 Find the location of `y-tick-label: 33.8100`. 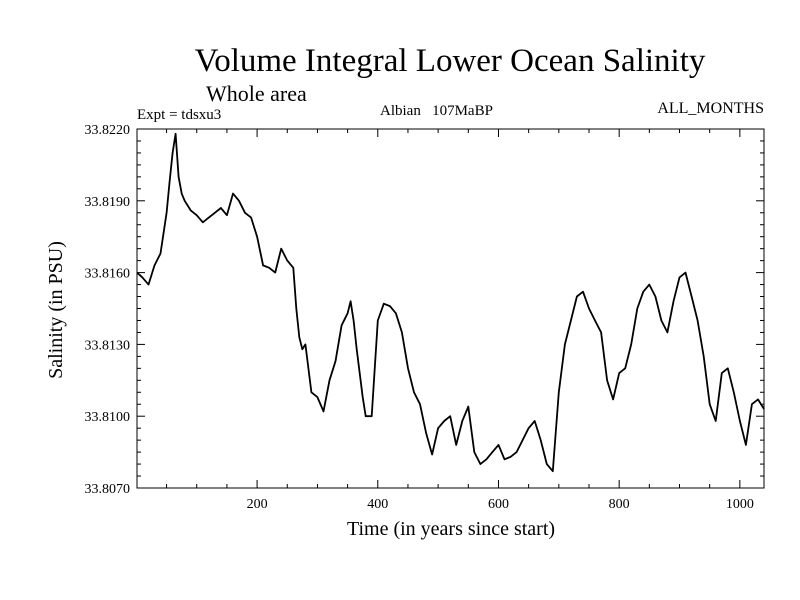

y-tick-label: 33.8100 is located at coordinates (108, 417).